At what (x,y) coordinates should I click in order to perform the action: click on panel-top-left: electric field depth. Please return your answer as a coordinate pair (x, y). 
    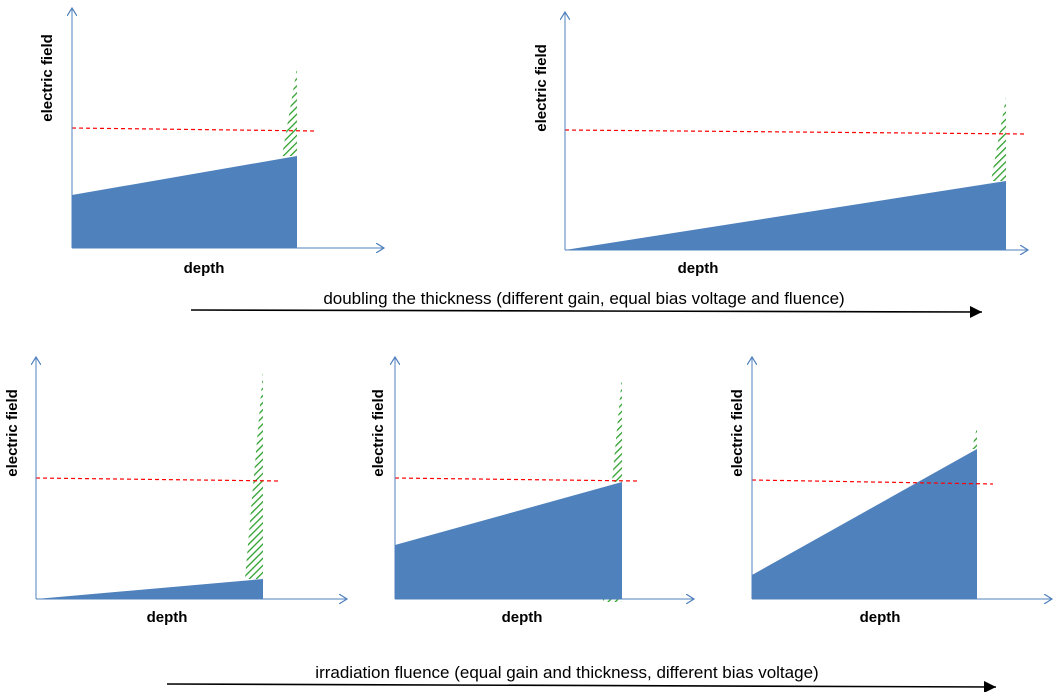
    Looking at the image, I should click on (211, 142).